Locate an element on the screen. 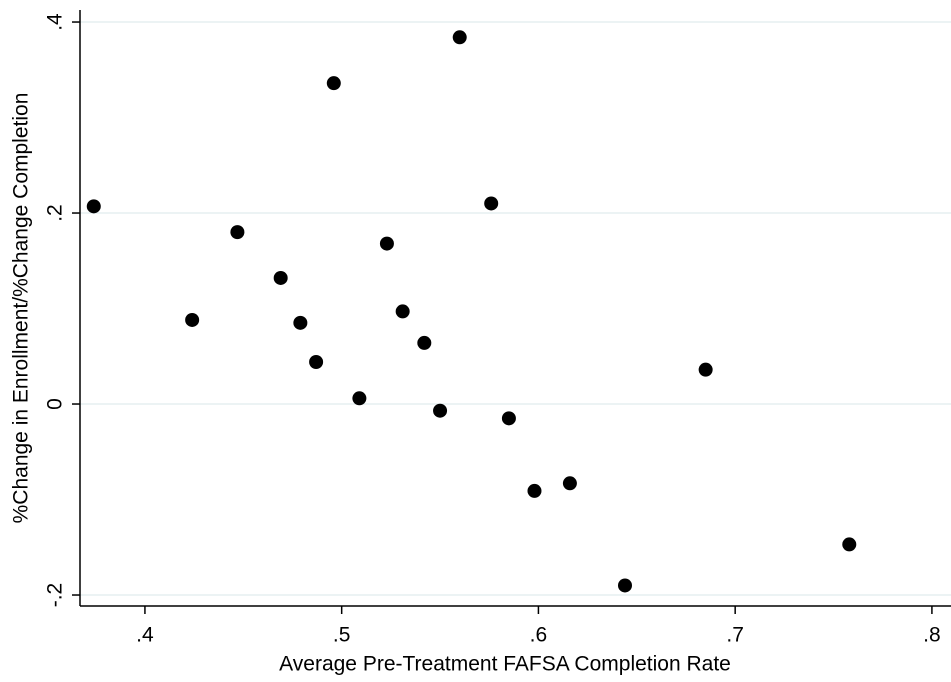  x-tick-label: .7 is located at coordinates (735, 635).